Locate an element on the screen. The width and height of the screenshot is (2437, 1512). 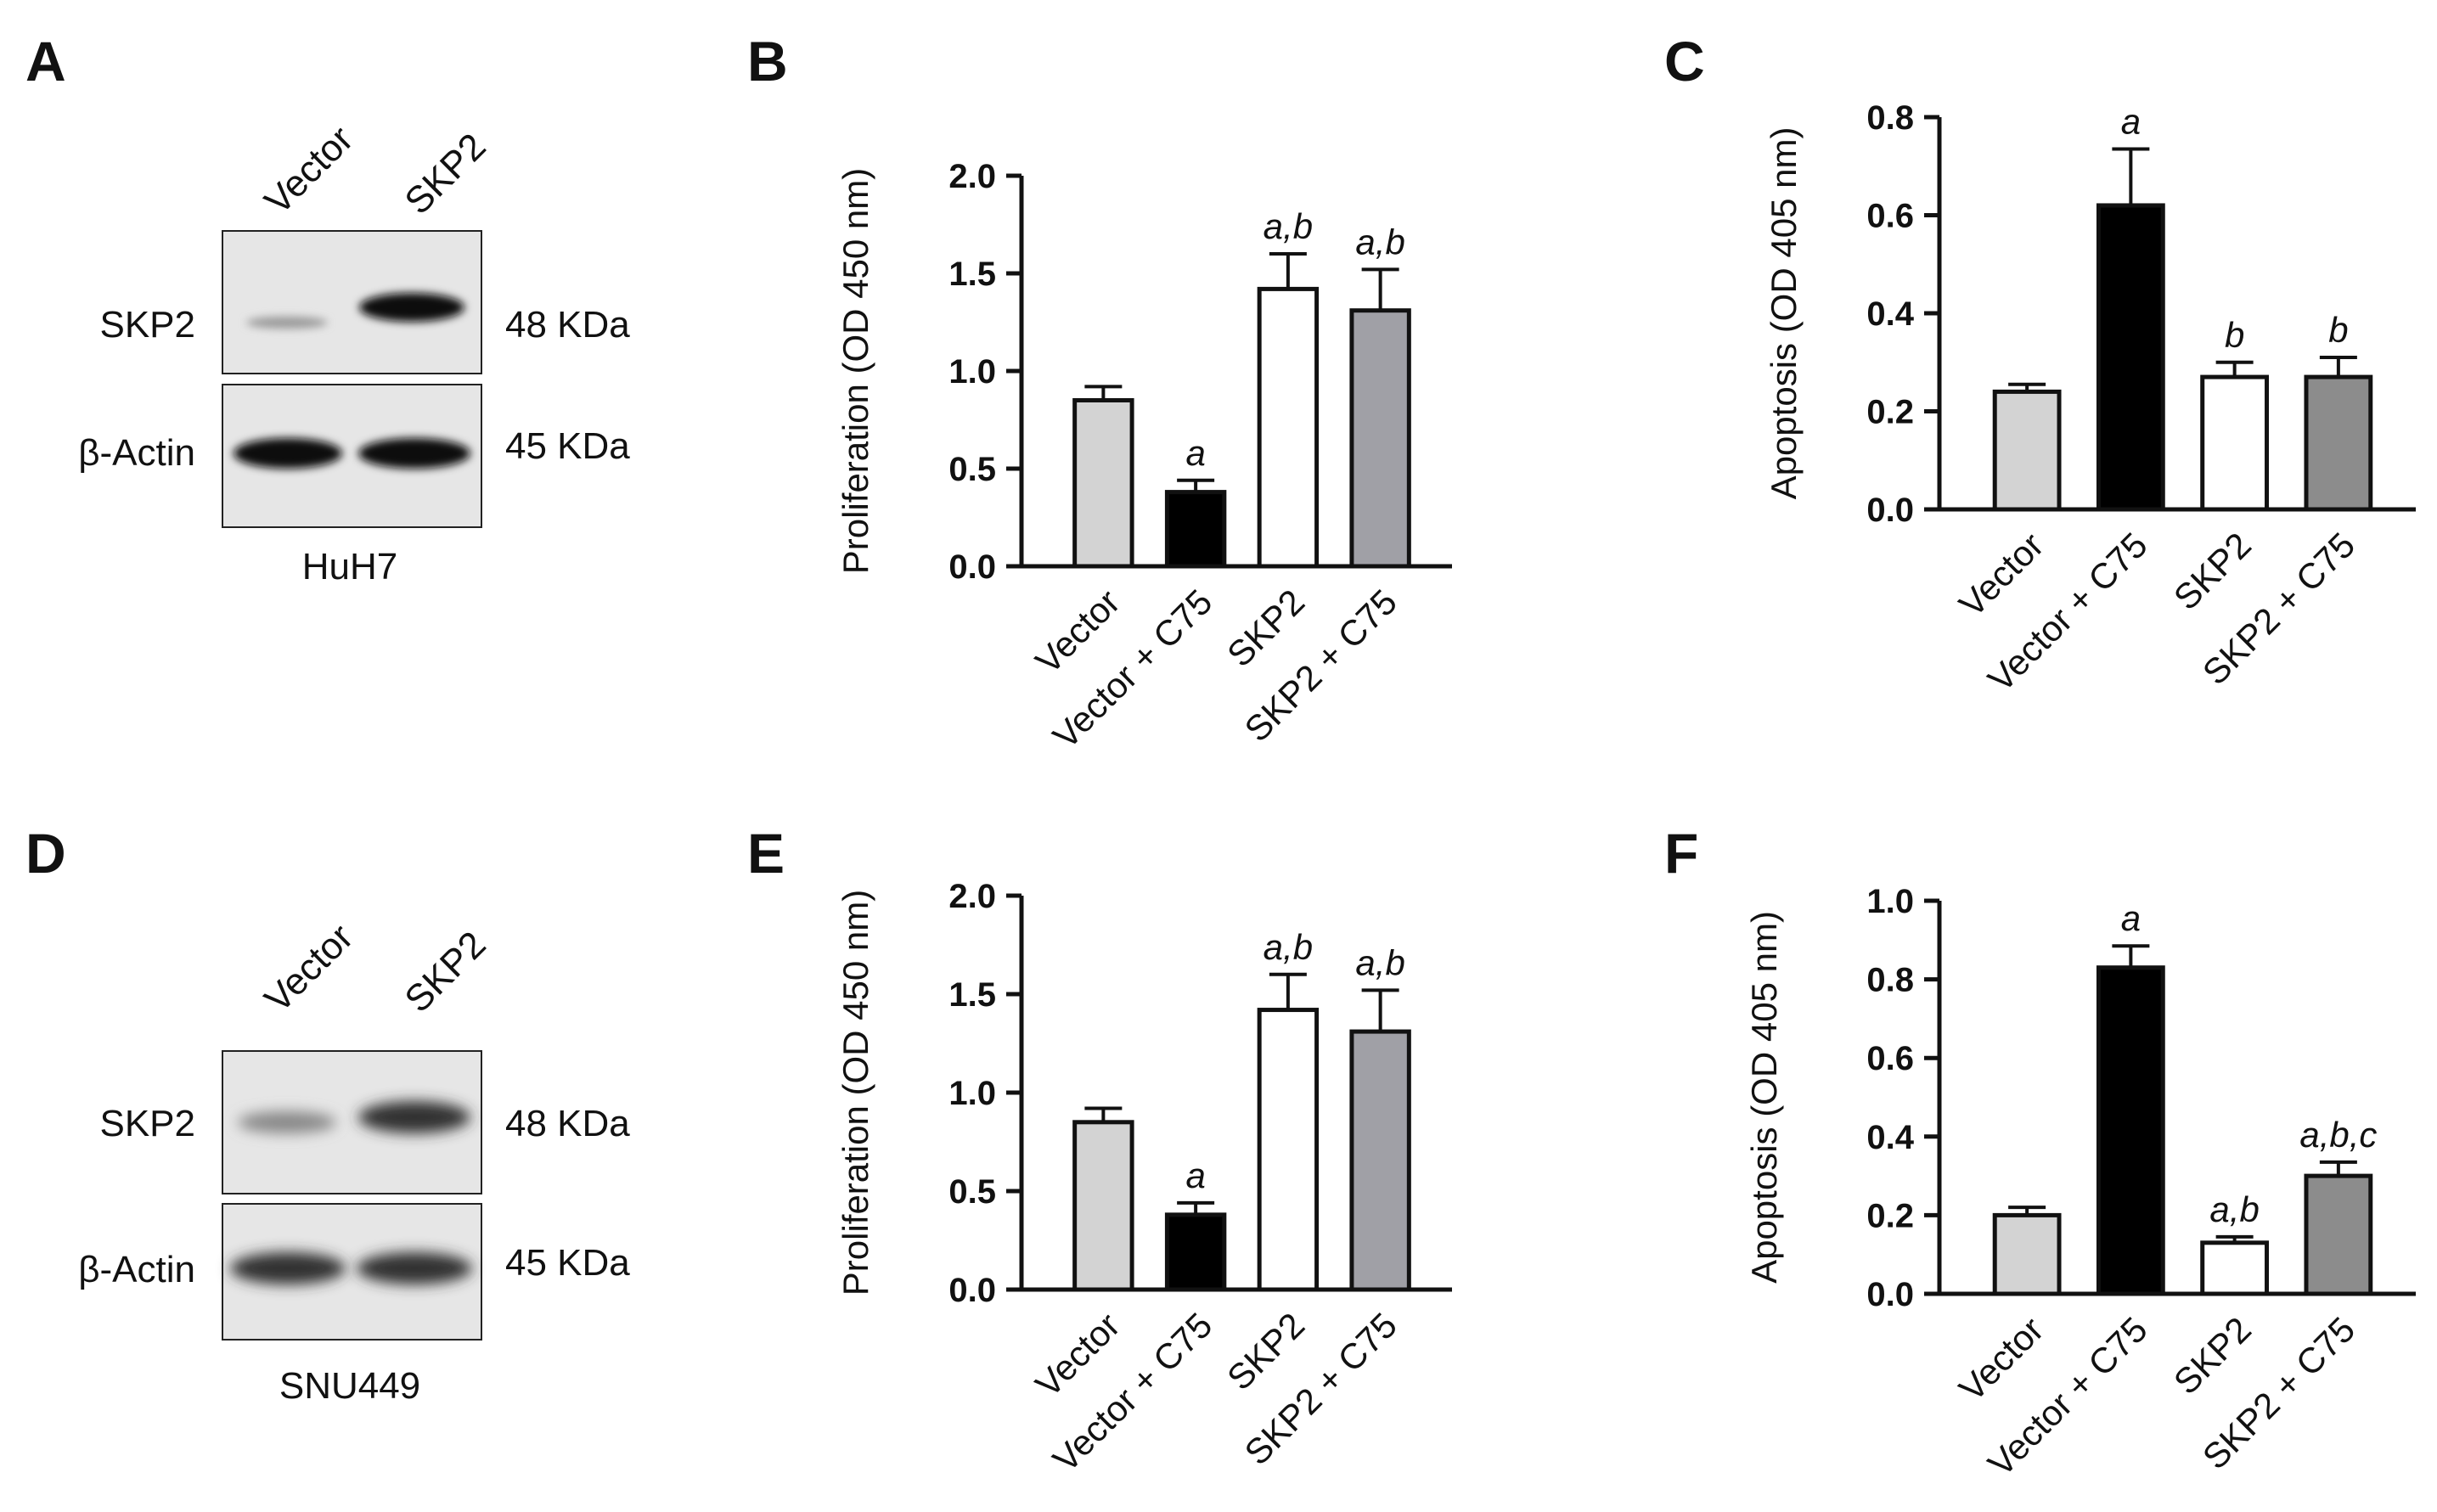
significance-label: a,b,c is located at coordinates (2338, 1135).